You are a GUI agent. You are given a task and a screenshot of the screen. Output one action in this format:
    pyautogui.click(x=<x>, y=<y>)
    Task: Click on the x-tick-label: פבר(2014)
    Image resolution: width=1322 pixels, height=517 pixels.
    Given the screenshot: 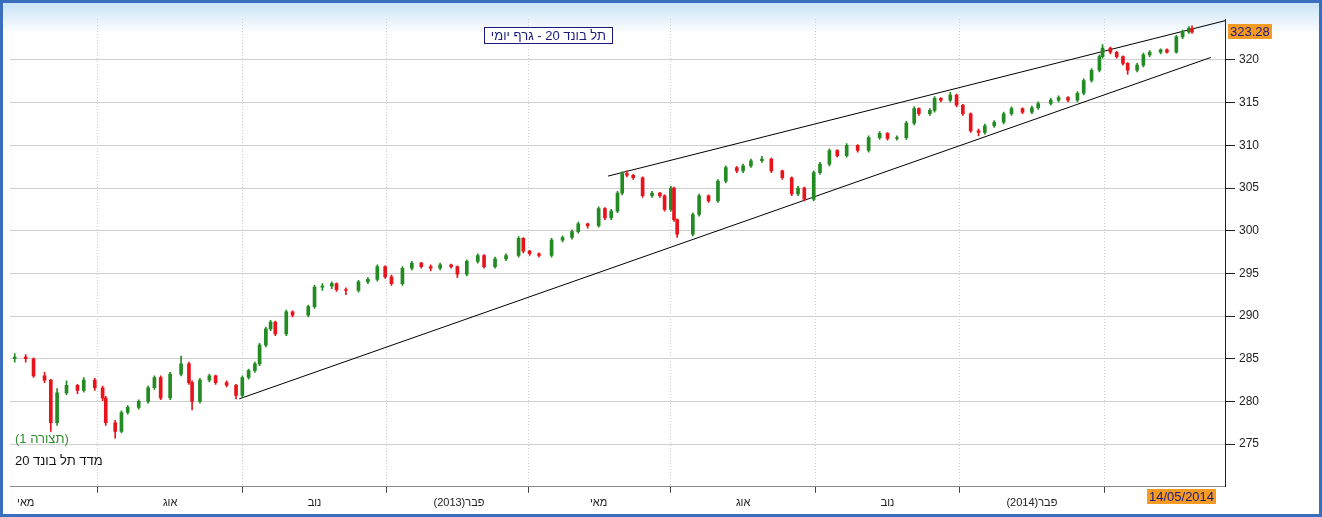 What is the action you would take?
    pyautogui.click(x=1032, y=502)
    